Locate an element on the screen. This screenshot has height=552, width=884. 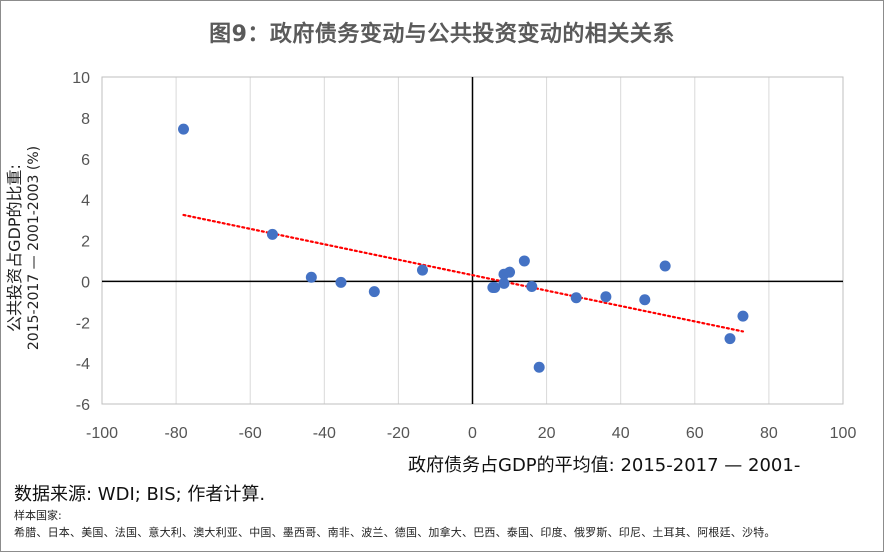
y-axis-label-line1: 公共投资占GDP的比重: is located at coordinates (14, 248).